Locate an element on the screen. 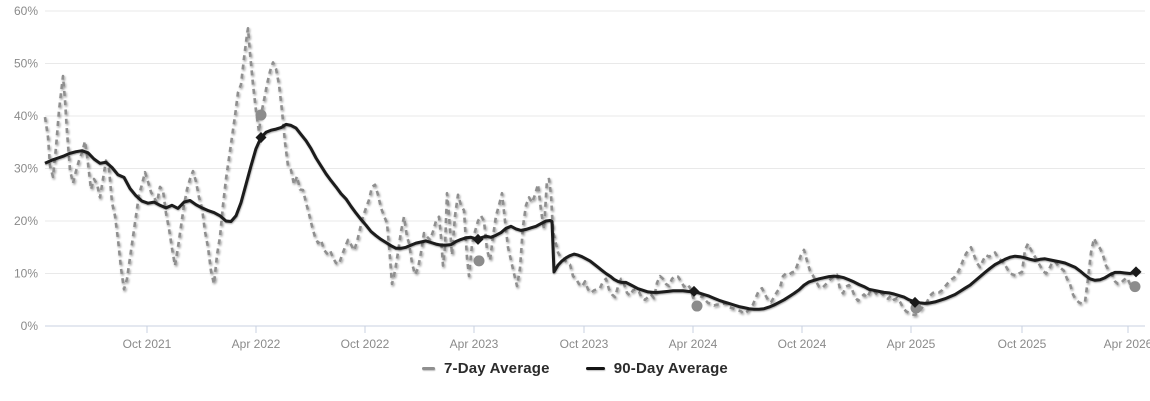 This screenshot has width=1150, height=401. x-tick-label: Oct 2023 is located at coordinates (584, 344).